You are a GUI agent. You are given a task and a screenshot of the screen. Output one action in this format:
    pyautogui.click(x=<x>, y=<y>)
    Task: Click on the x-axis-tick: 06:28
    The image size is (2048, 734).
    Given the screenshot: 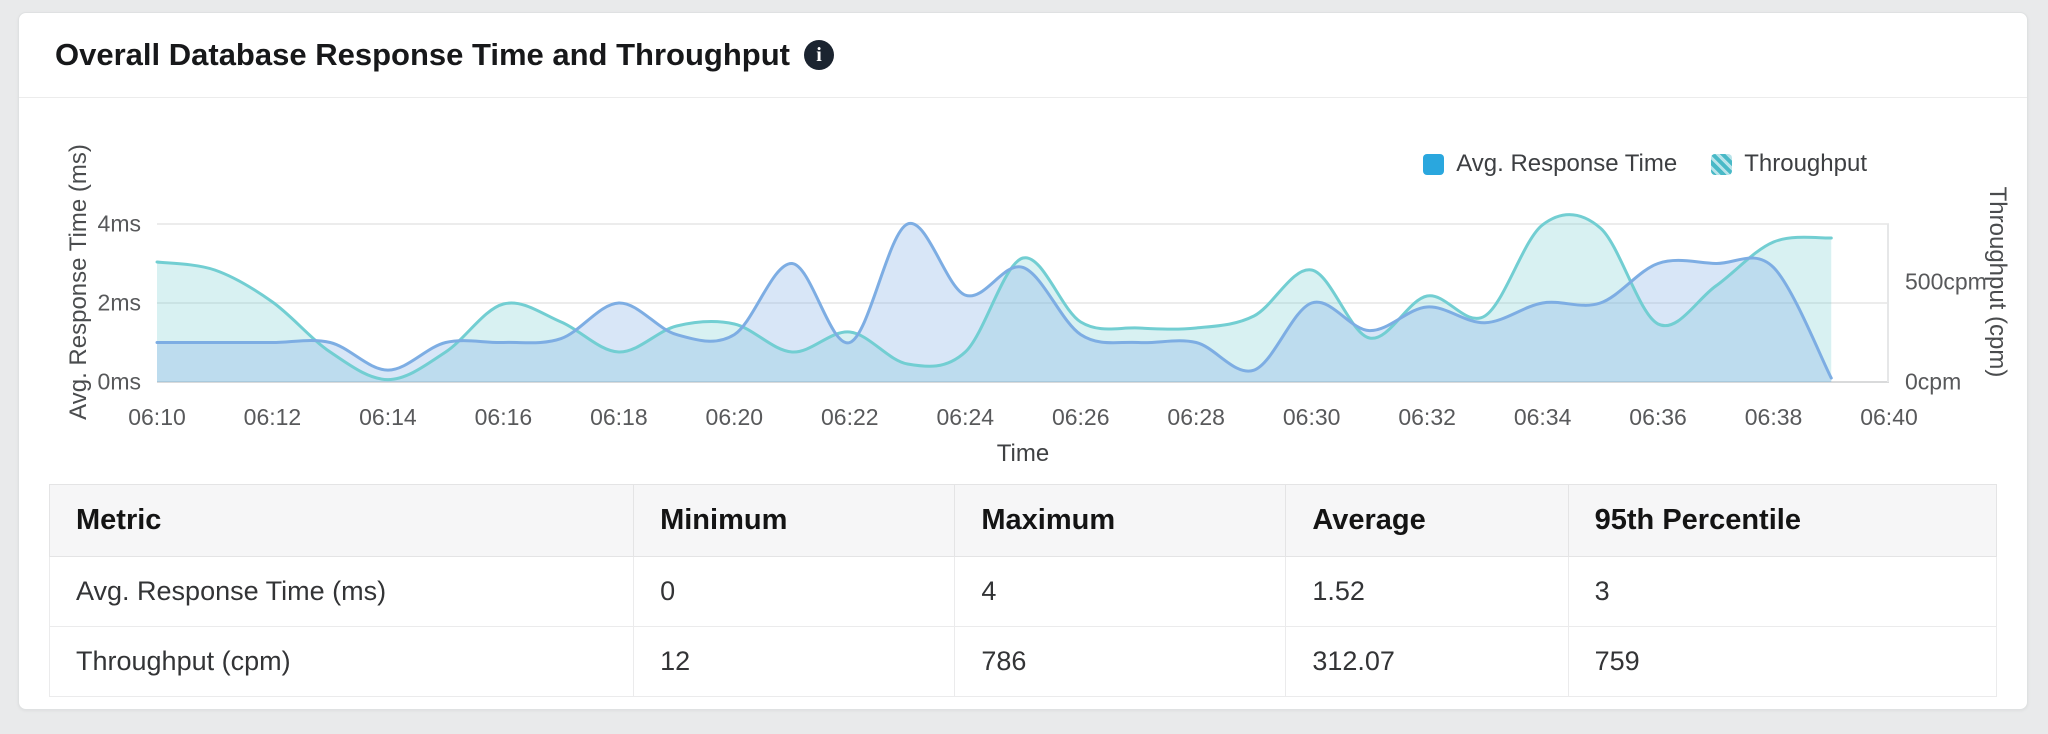 What is the action you would take?
    pyautogui.click(x=1196, y=417)
    